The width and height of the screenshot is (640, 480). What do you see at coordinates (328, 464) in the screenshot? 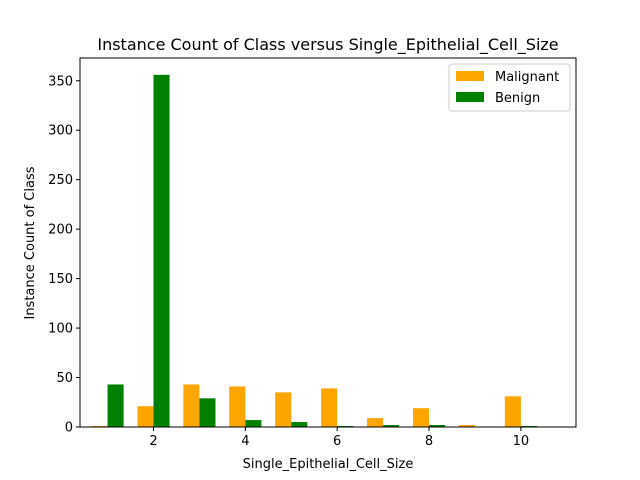
I see `x-axis-label: Single_Epithelial_Cell_Size` at bounding box center [328, 464].